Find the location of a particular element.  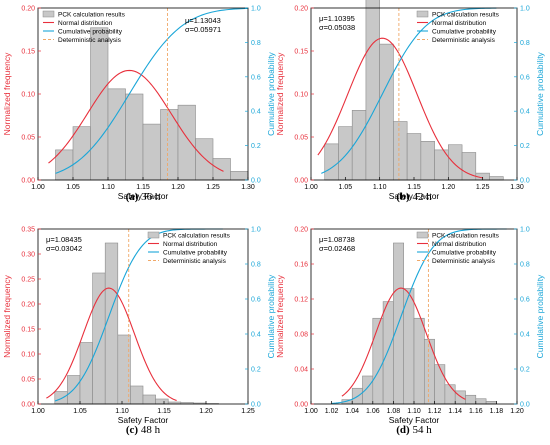

x-tick-label: 1.04 is located at coordinates (352, 411).